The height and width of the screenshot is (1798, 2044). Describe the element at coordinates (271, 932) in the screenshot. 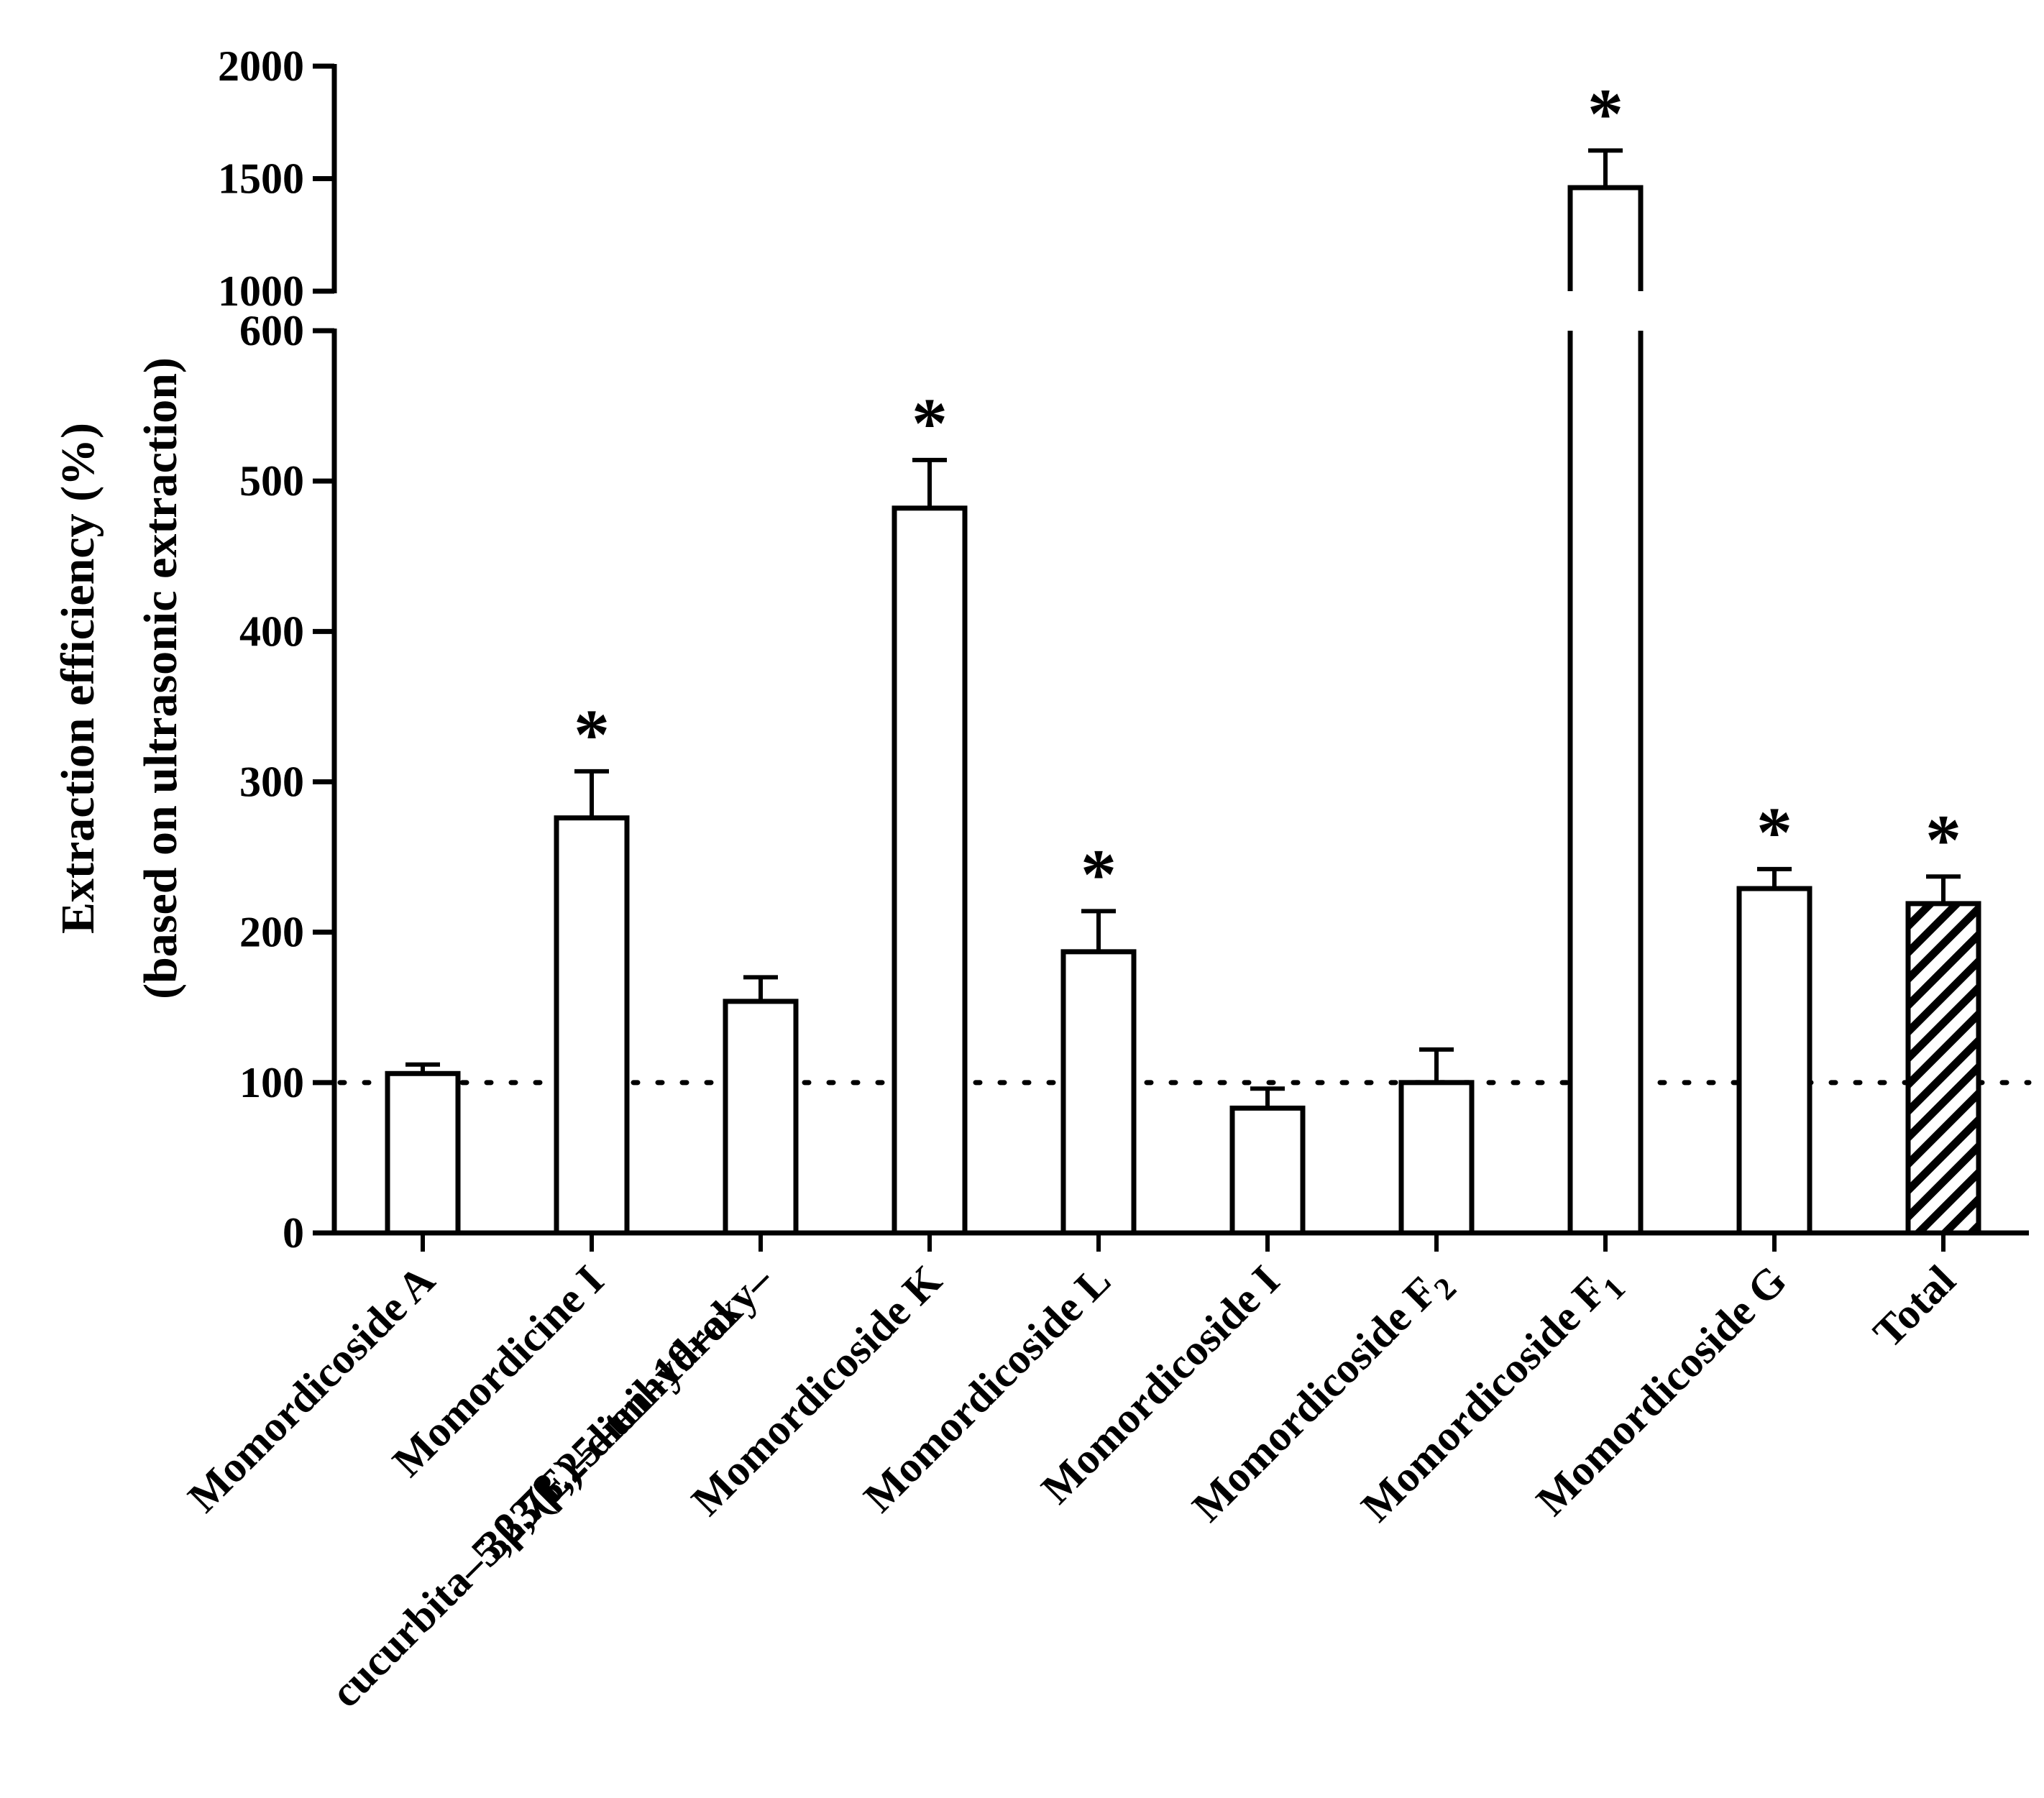

I see `y-tick-label: 200` at that location.